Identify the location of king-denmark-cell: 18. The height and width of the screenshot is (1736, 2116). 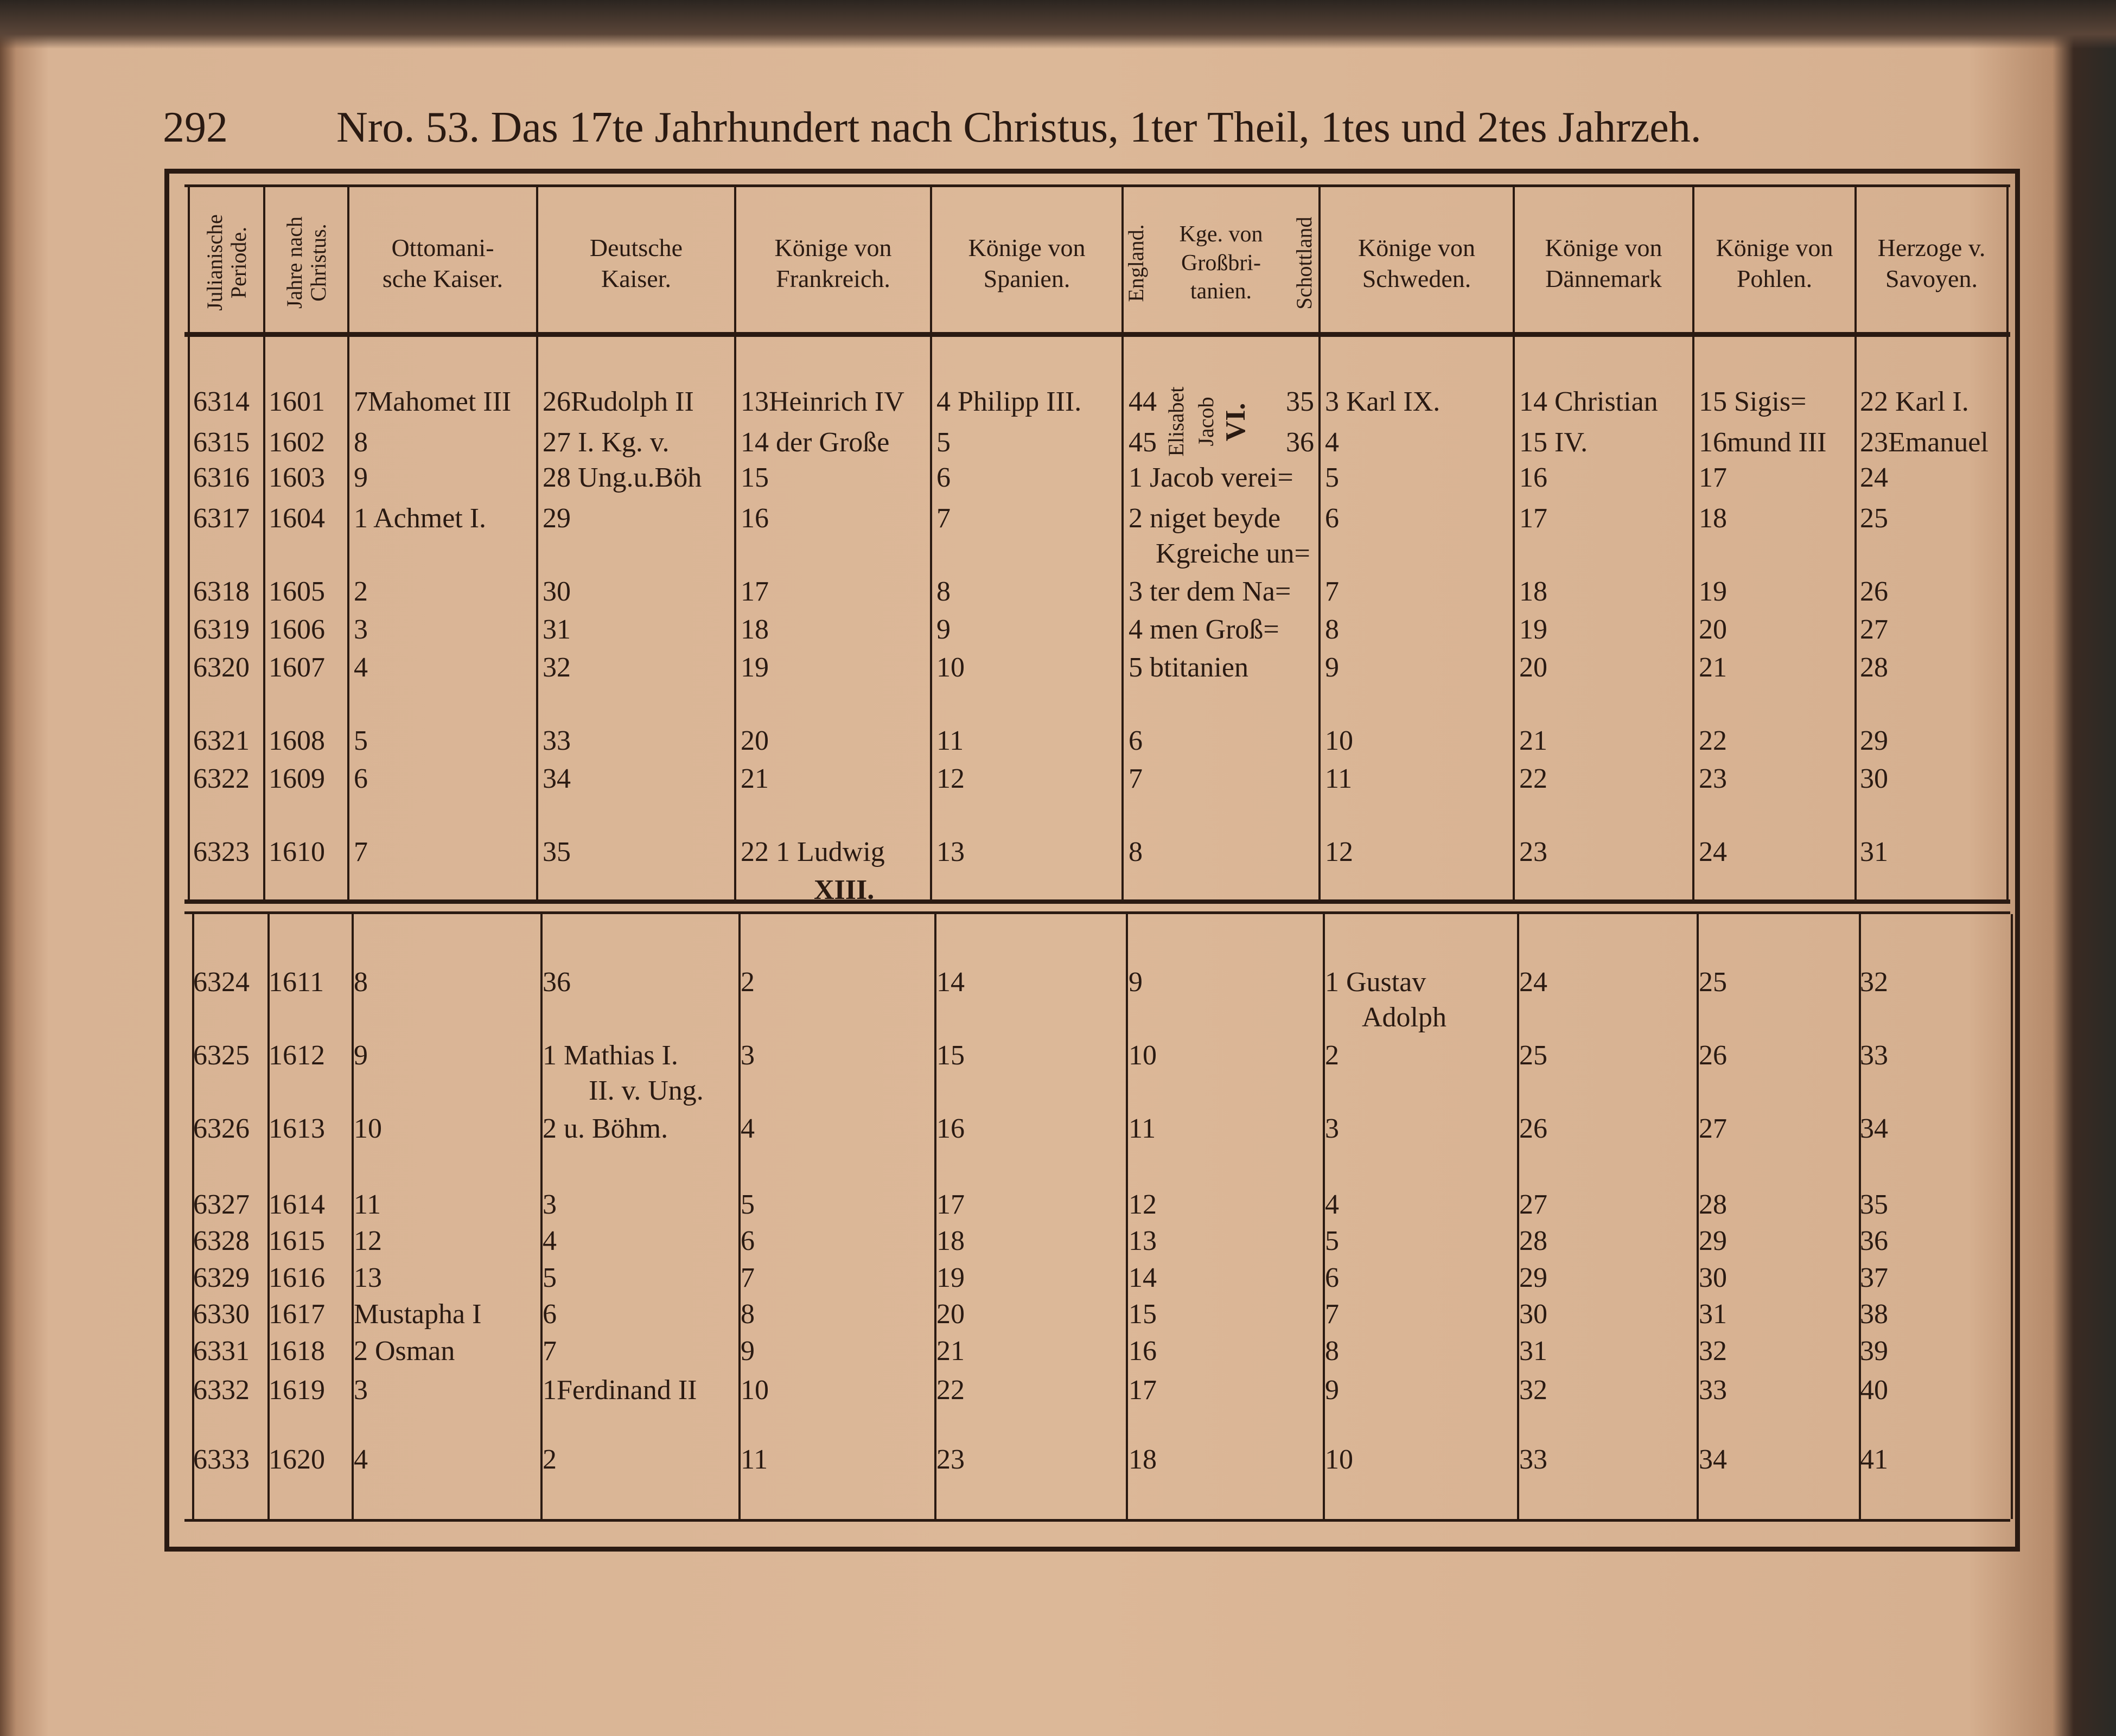
(1533, 591).